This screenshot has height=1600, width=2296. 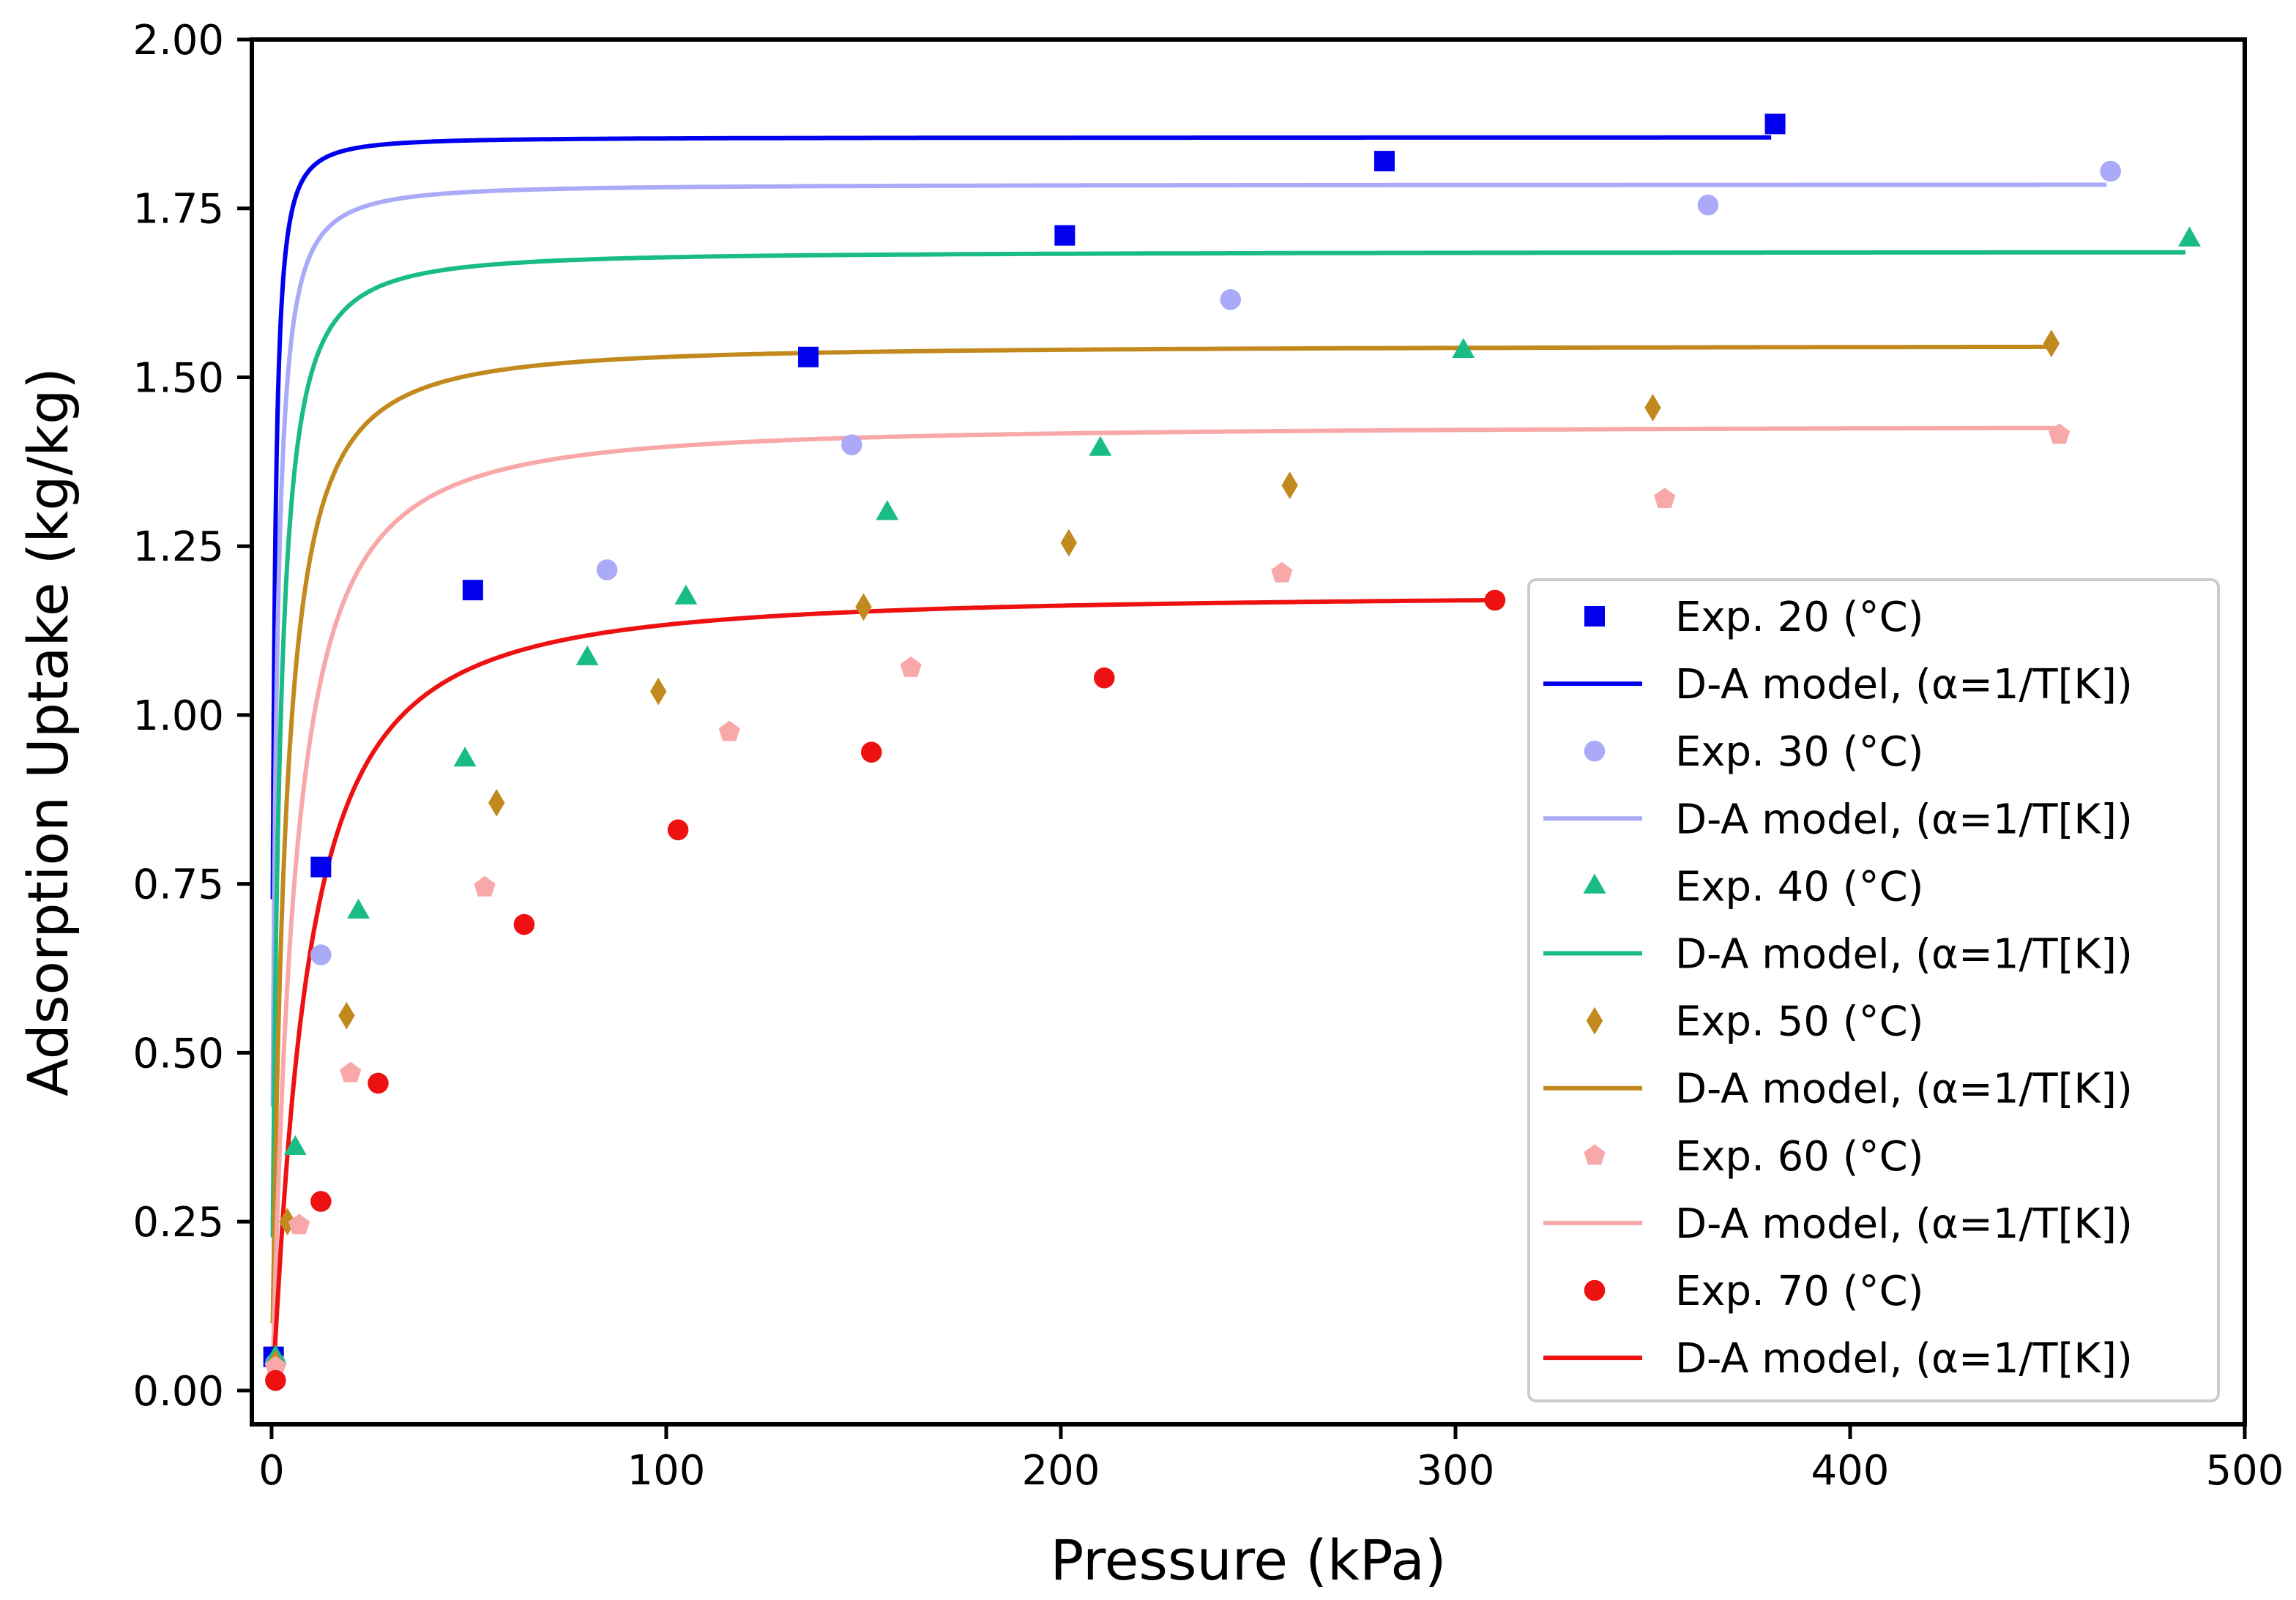 What do you see at coordinates (1850, 1471) in the screenshot?
I see `x-tick-label-4: 400` at bounding box center [1850, 1471].